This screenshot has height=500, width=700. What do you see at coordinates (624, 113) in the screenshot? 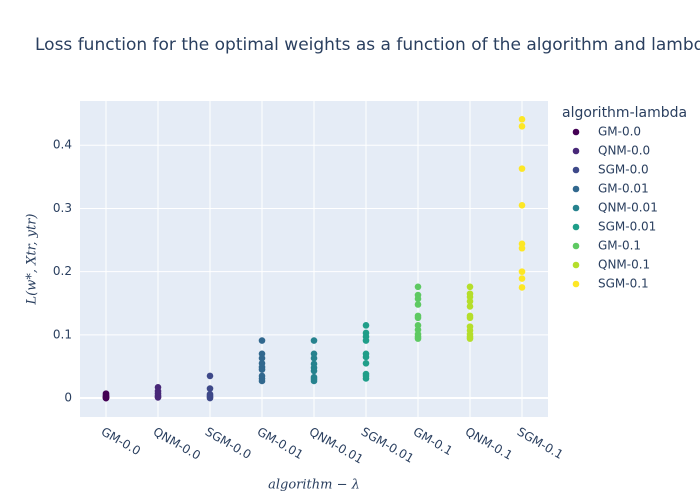
I see `legend-title: algorithm-lambda` at bounding box center [624, 113].